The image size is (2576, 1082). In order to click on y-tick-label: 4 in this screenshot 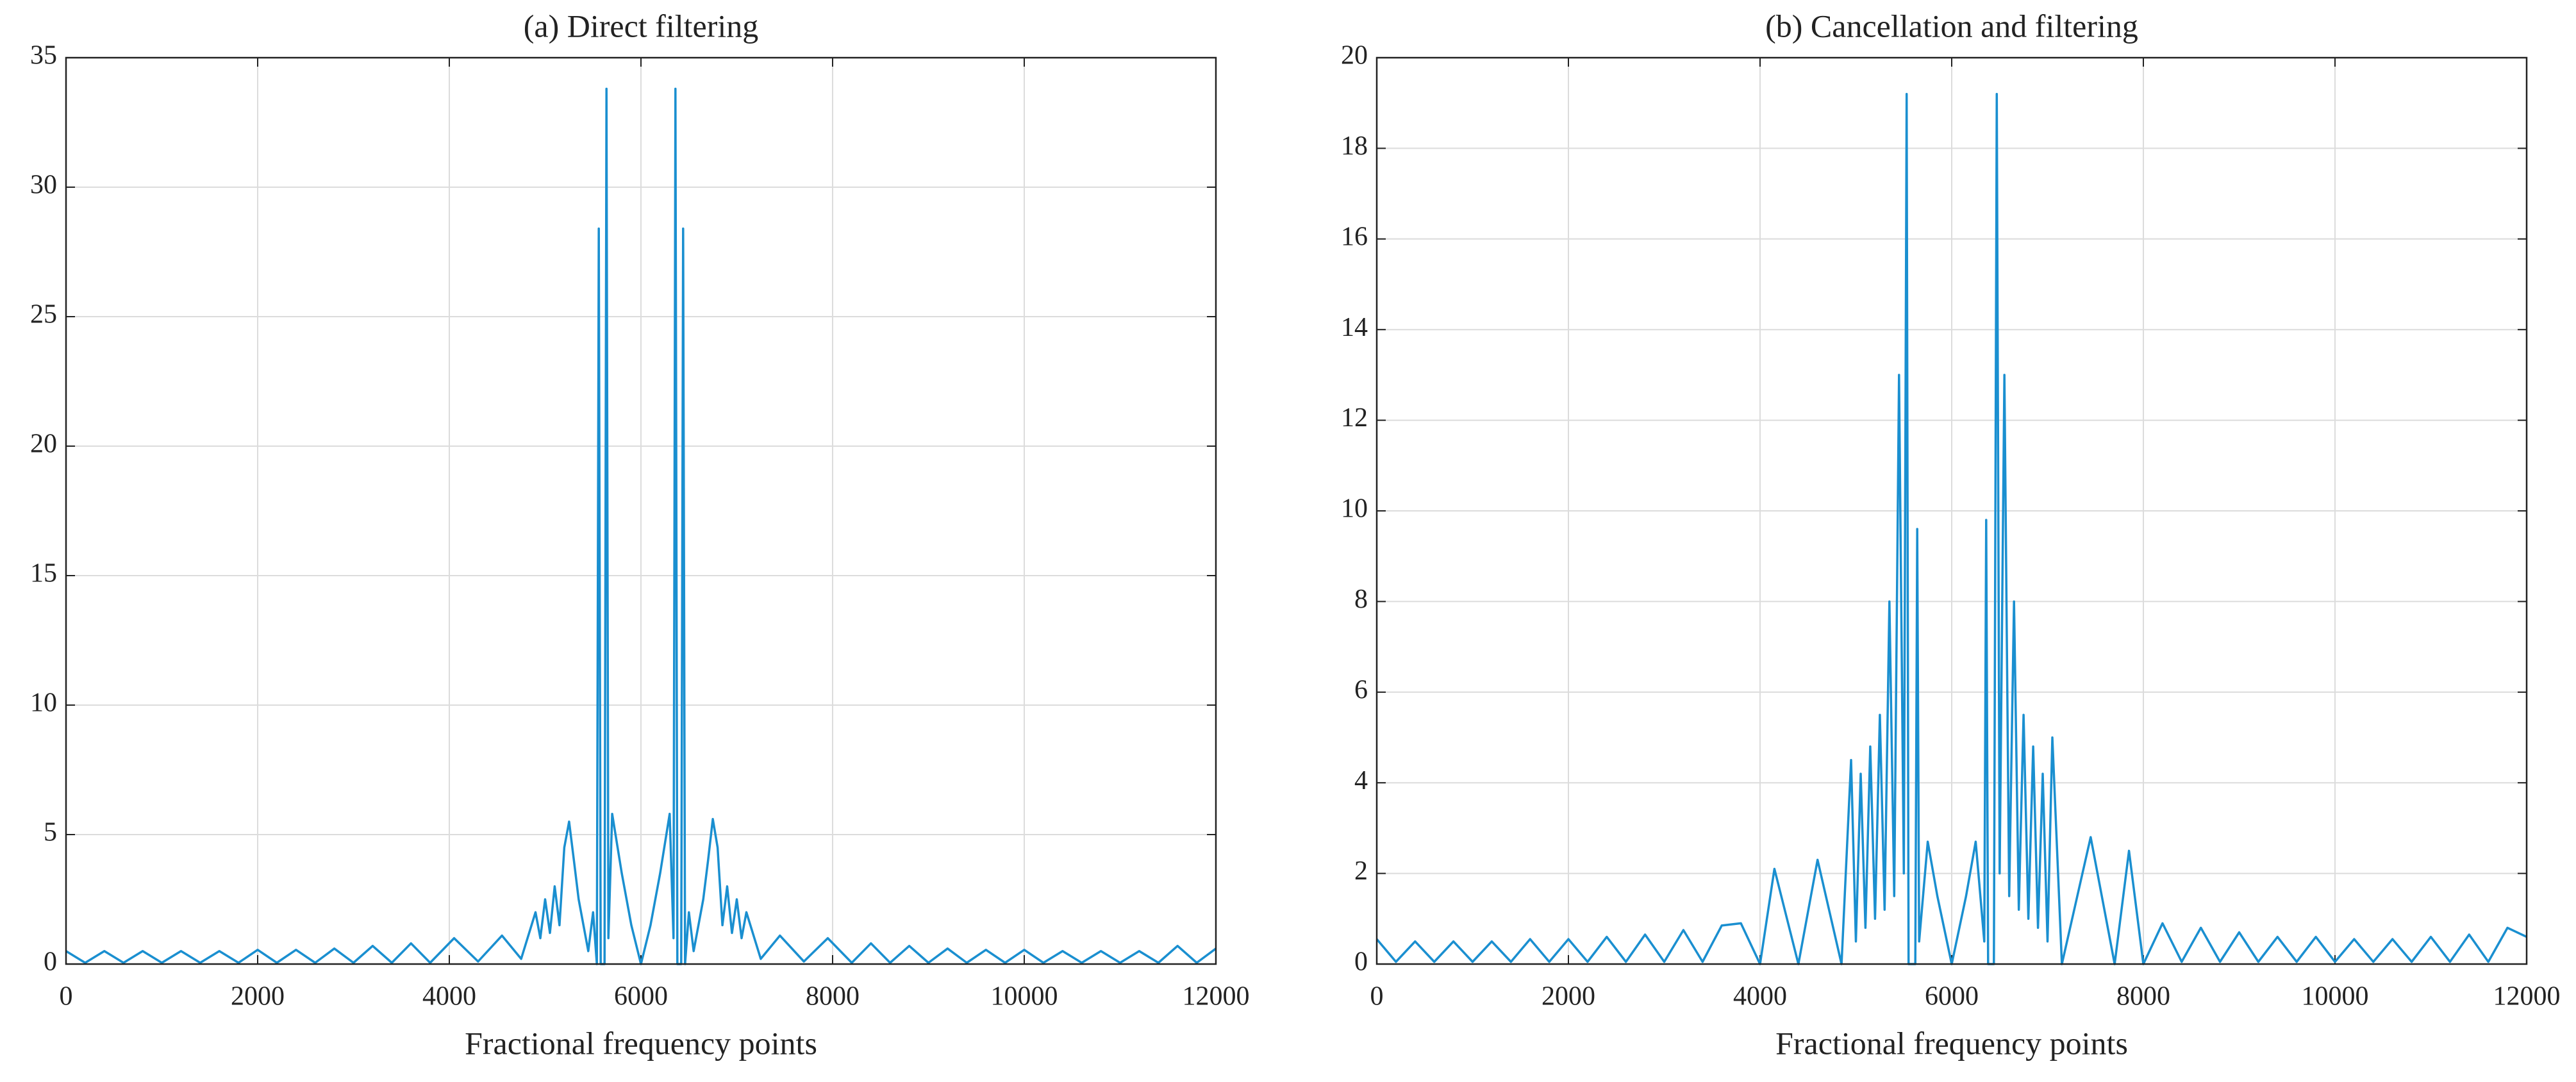, I will do `click(1361, 780)`.